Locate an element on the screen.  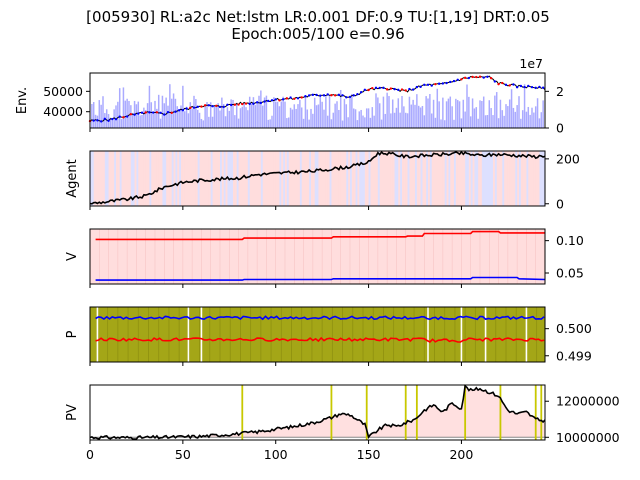
y-tick-label: 0.10 is located at coordinates (570, 240).